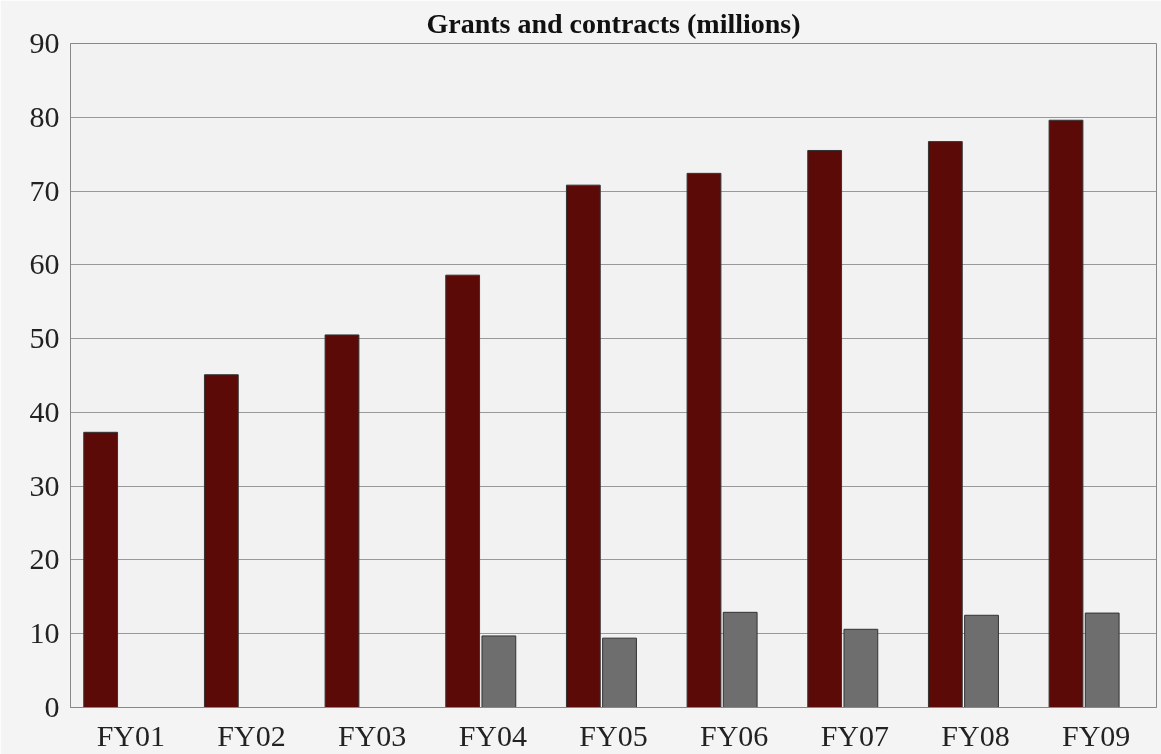  Describe the element at coordinates (52, 706) in the screenshot. I see `y-tick-label: 0` at that location.